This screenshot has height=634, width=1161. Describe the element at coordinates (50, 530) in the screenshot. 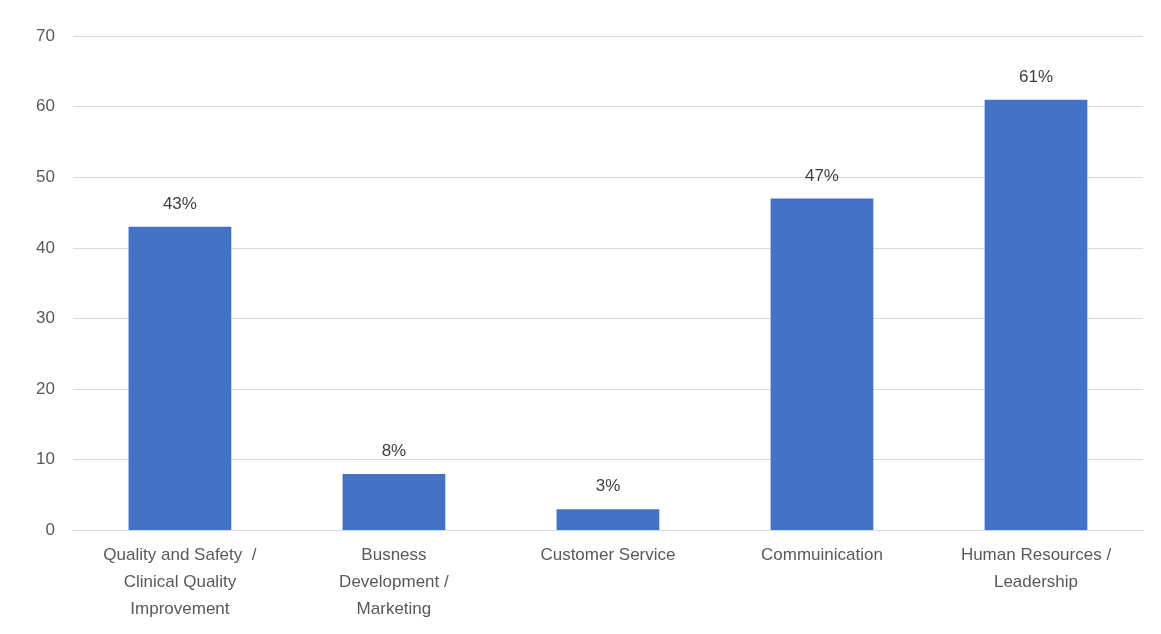

I see `y-tick-label: 0` at that location.